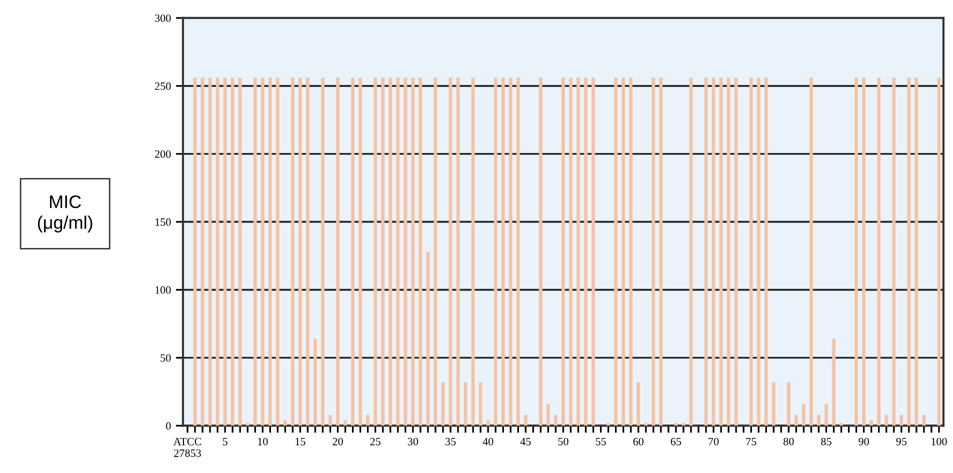  What do you see at coordinates (225, 442) in the screenshot?
I see `x-tick-label: 5` at bounding box center [225, 442].